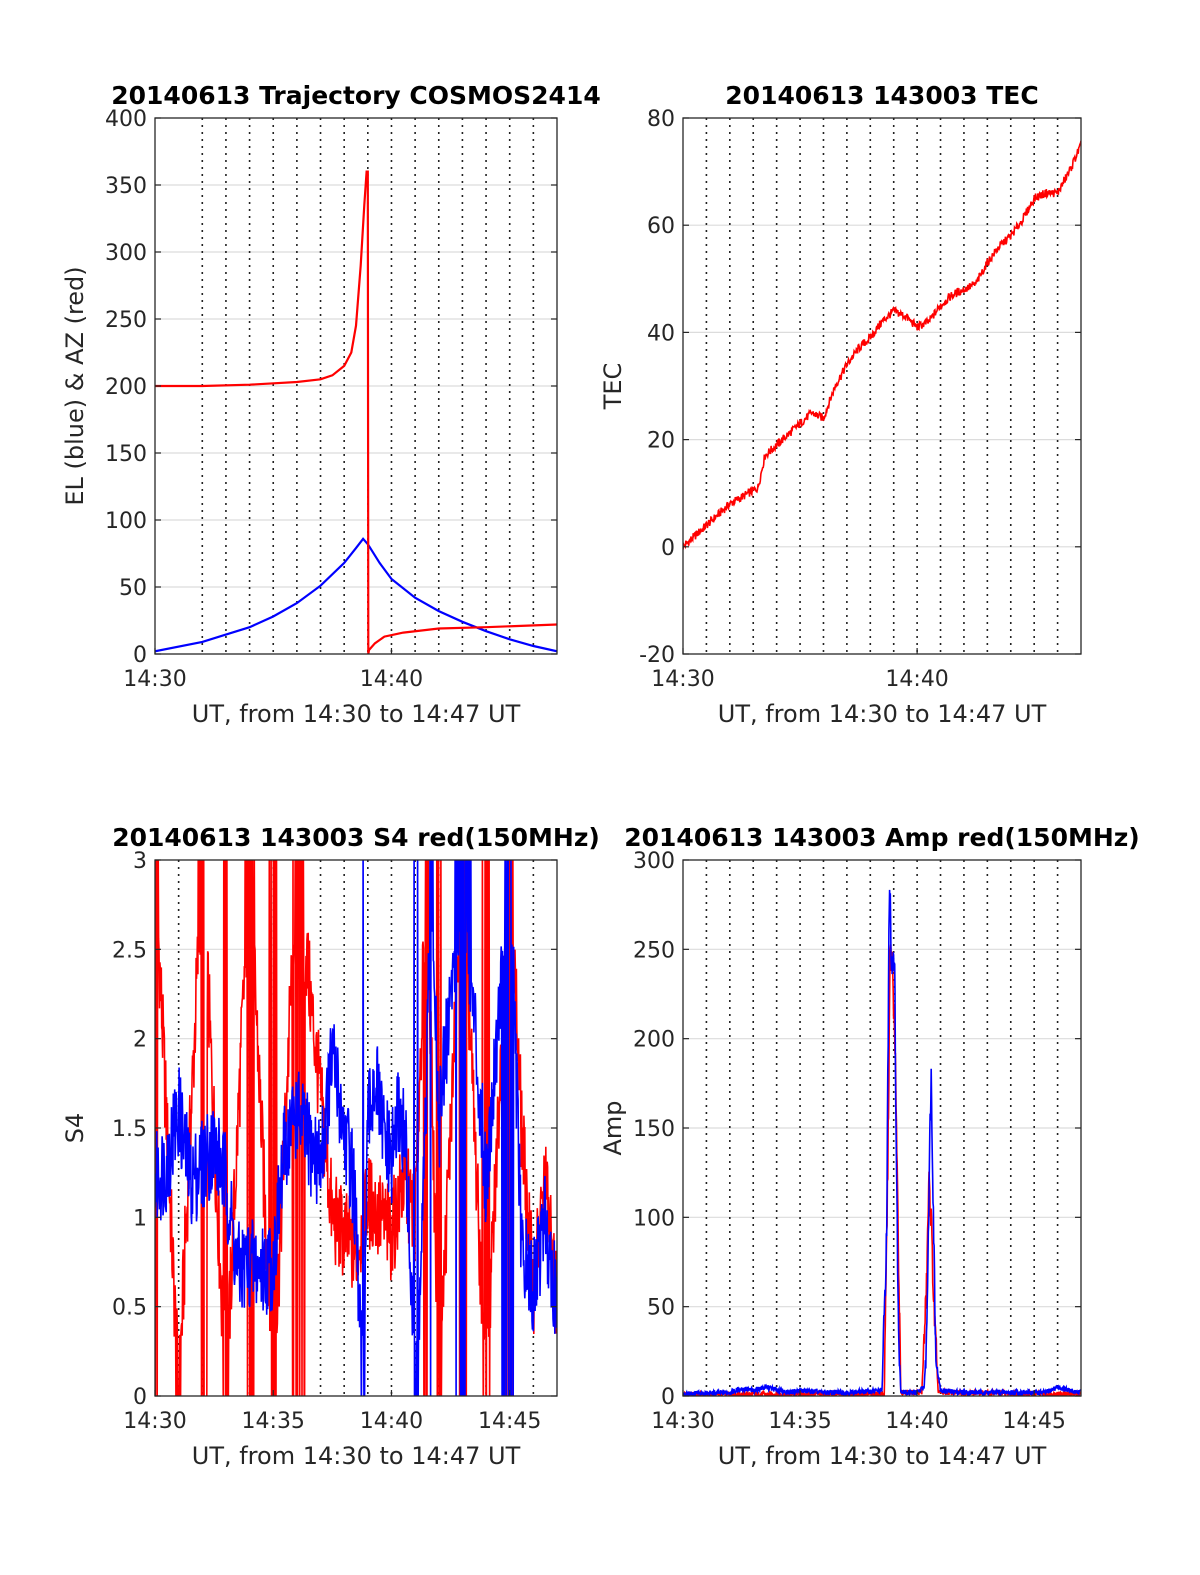  Describe the element at coordinates (657, 655) in the screenshot. I see `y-tick-label: -20` at that location.